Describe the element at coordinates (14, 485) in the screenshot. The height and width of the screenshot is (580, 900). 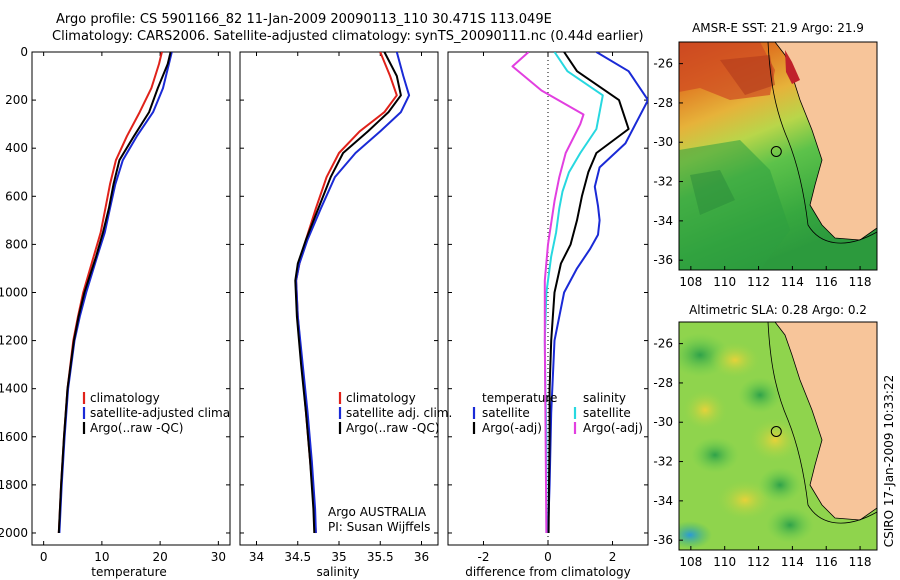
I see `y-tick-label: 1800` at that location.